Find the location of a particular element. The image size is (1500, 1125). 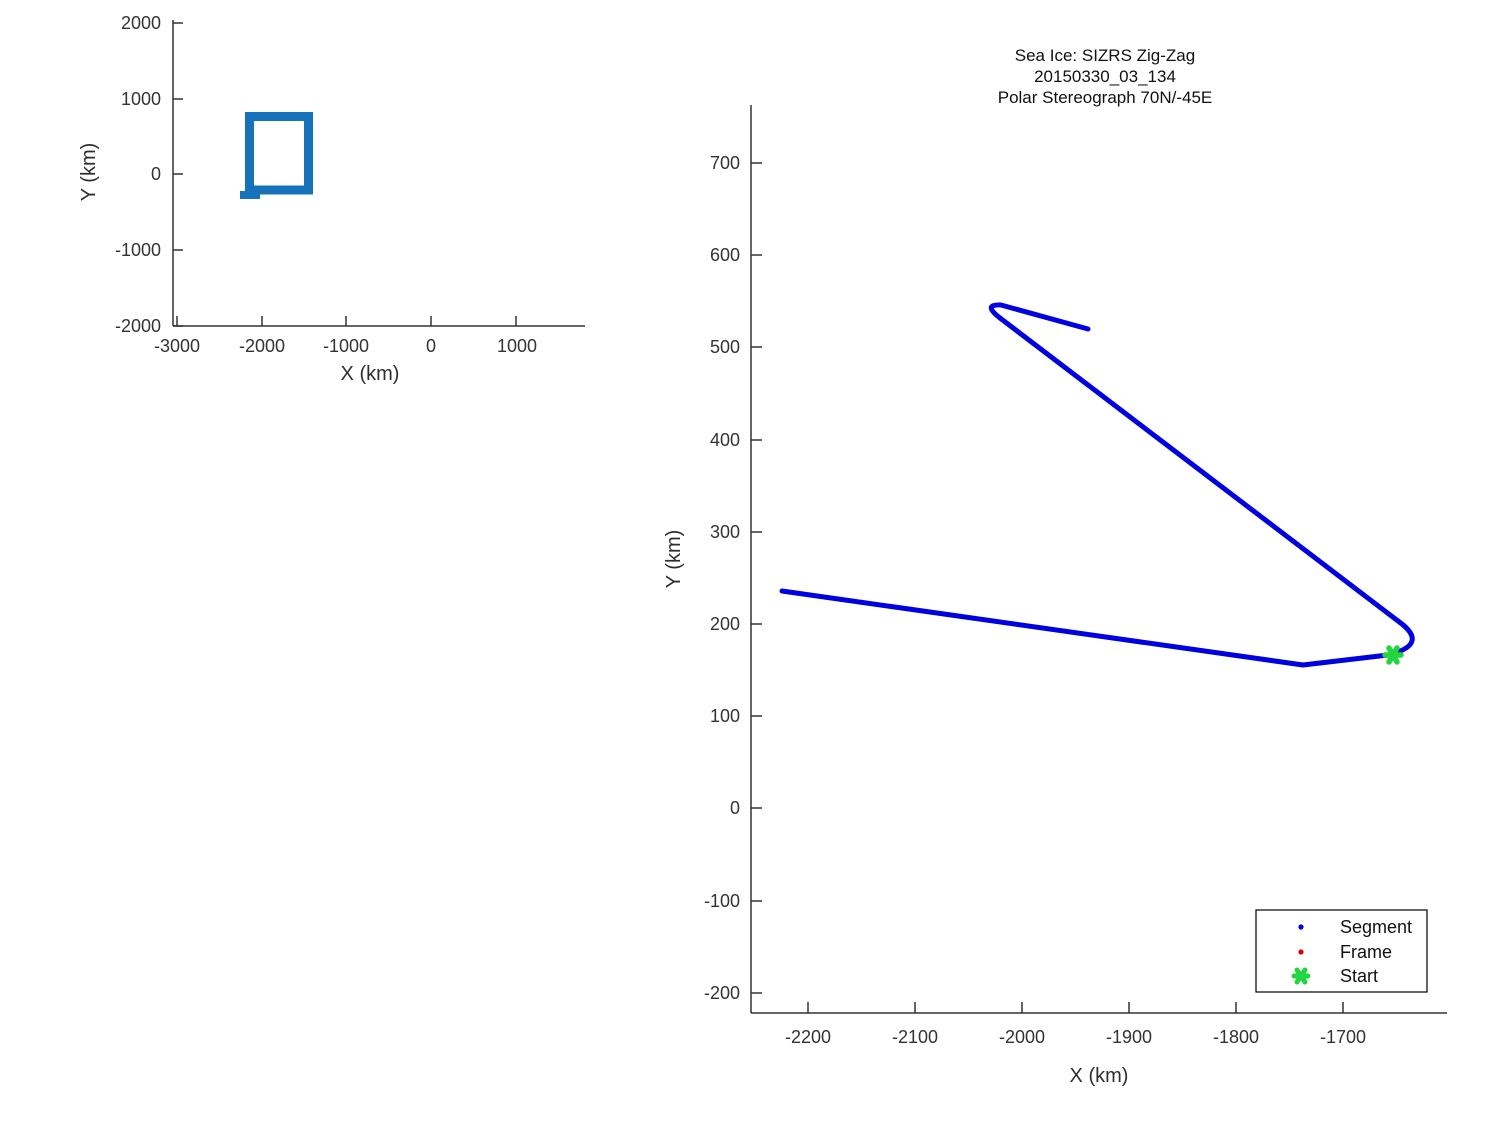

tick-label: 200 is located at coordinates (725, 624).